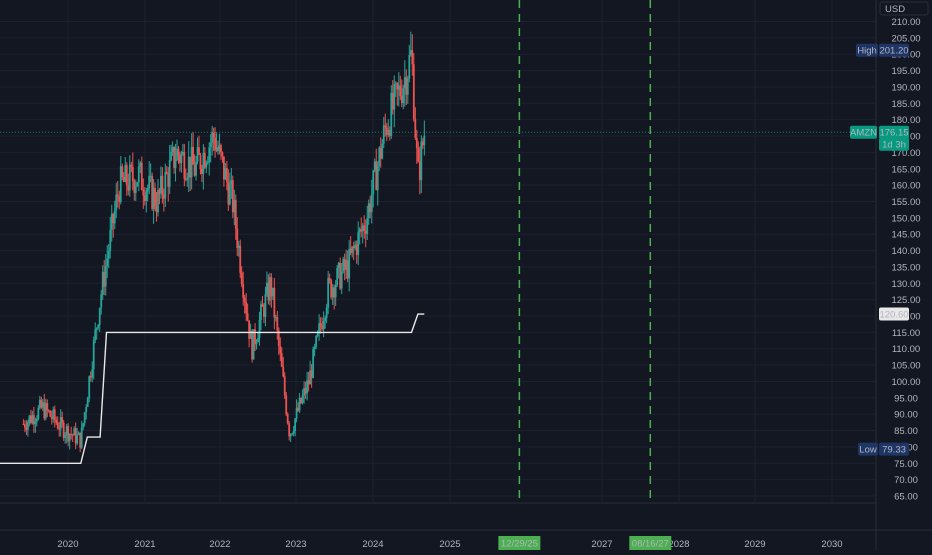 Image resolution: width=932 pixels, height=555 pixels. Describe the element at coordinates (678, 544) in the screenshot. I see `x-tick-label: 2028` at that location.